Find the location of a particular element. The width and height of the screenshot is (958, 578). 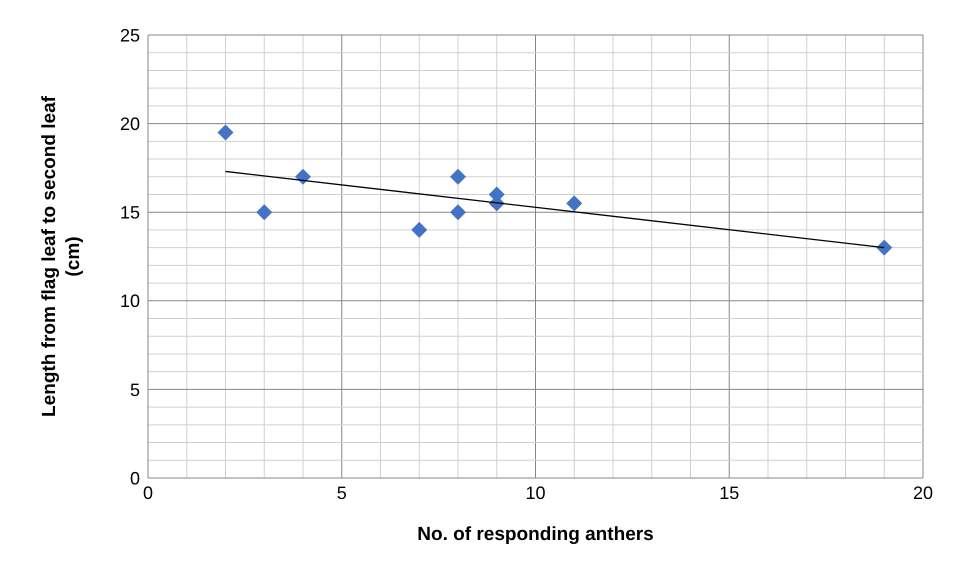

y-tick-label: 5 is located at coordinates (135, 390).